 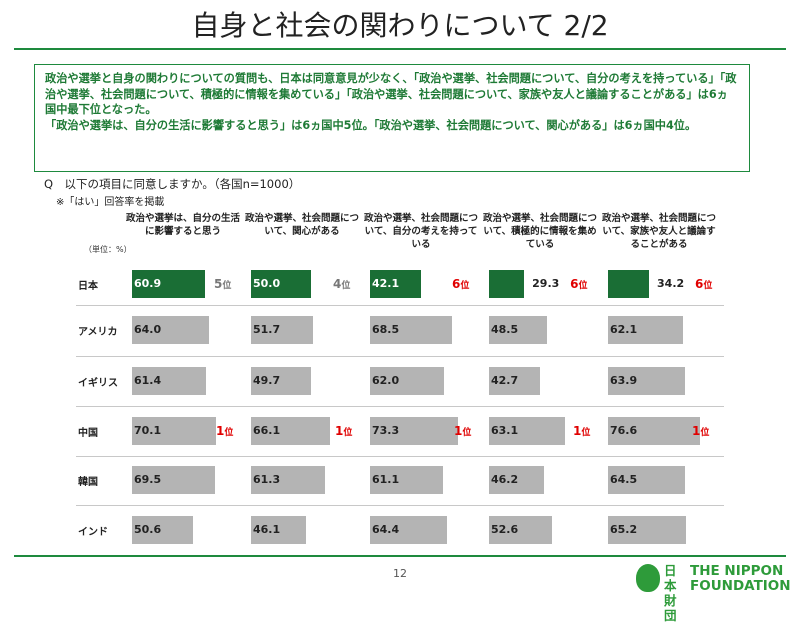 What do you see at coordinates (108, 249) in the screenshot?
I see `unit-label: （単位：%）` at bounding box center [108, 249].